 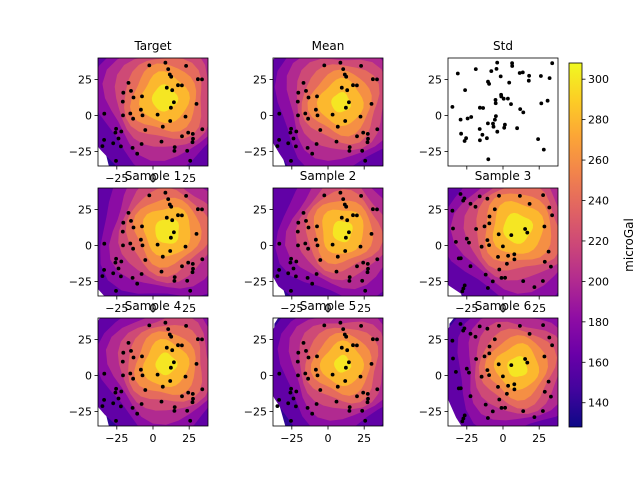 I want to click on panel-title: Sample 3, so click(x=503, y=176).